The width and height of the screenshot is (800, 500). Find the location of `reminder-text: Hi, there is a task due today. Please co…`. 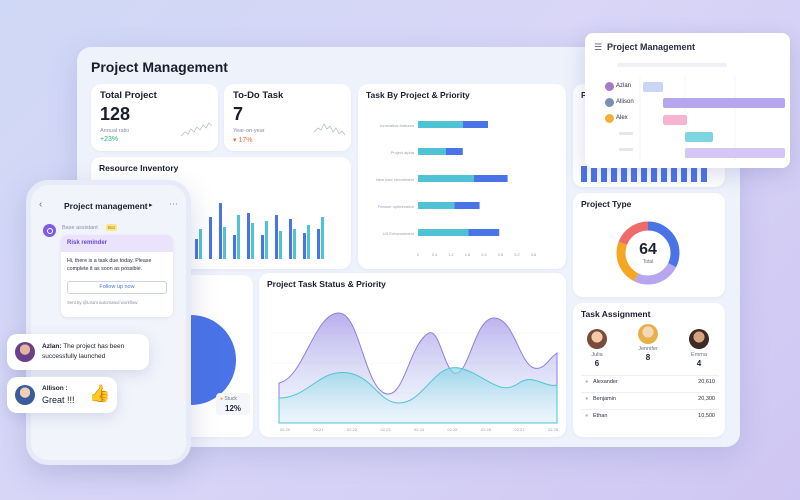

reminder-text: Hi, there is a task due today. Please co… is located at coordinates (109, 265).